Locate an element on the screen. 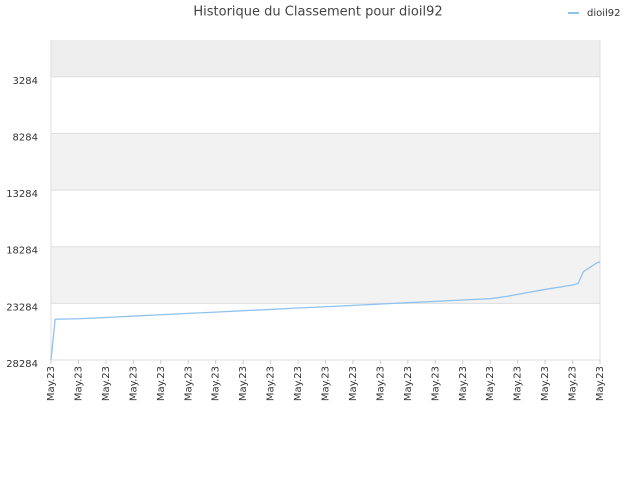 The width and height of the screenshot is (640, 480). y-tick-label: 13284 is located at coordinates (22, 194).